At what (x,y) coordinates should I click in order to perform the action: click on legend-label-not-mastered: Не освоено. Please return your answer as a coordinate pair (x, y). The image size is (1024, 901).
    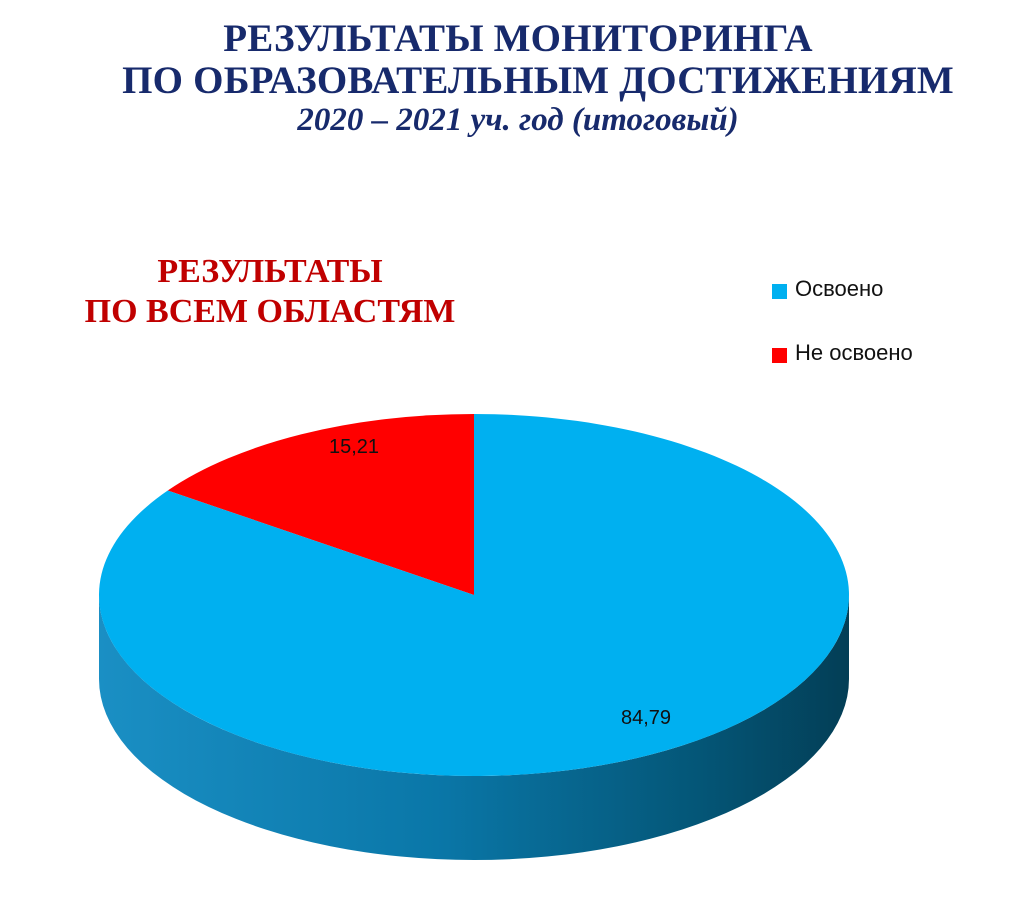
    Looking at the image, I should click on (854, 352).